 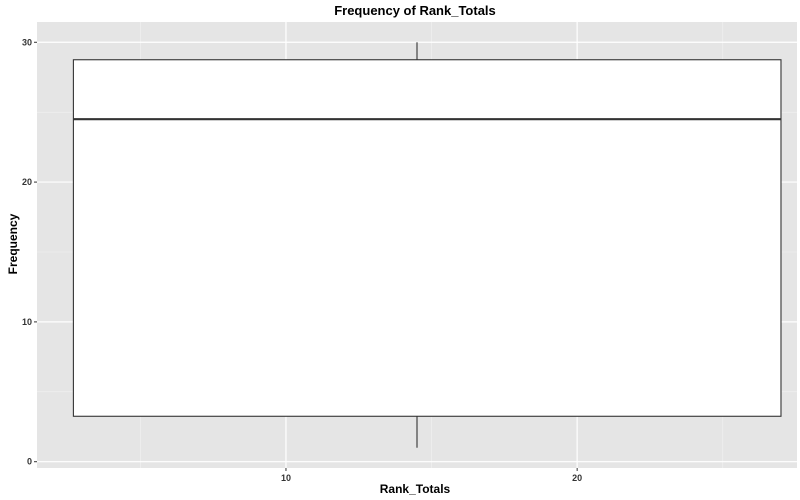 I want to click on y-tick-label: 10, so click(x=27, y=322).